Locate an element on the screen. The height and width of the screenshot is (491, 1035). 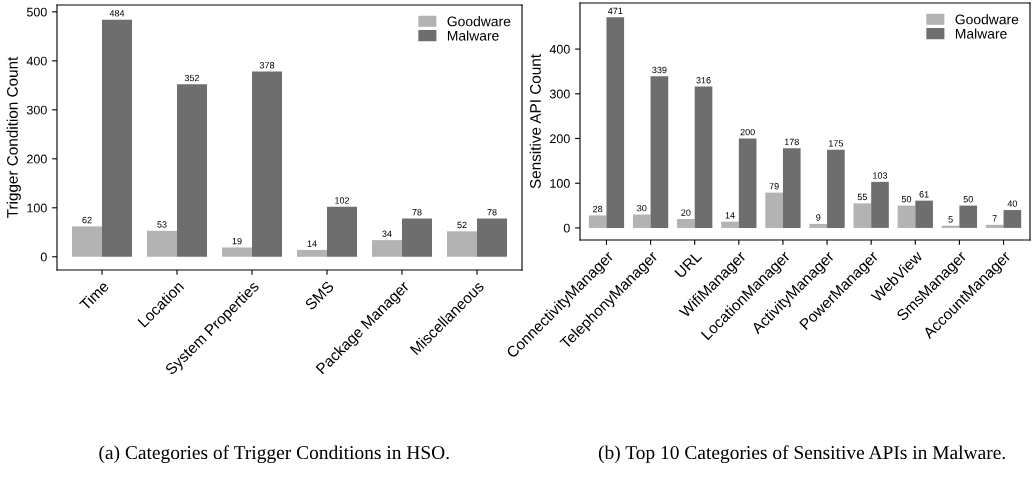
data-label: 316 is located at coordinates (703, 80).